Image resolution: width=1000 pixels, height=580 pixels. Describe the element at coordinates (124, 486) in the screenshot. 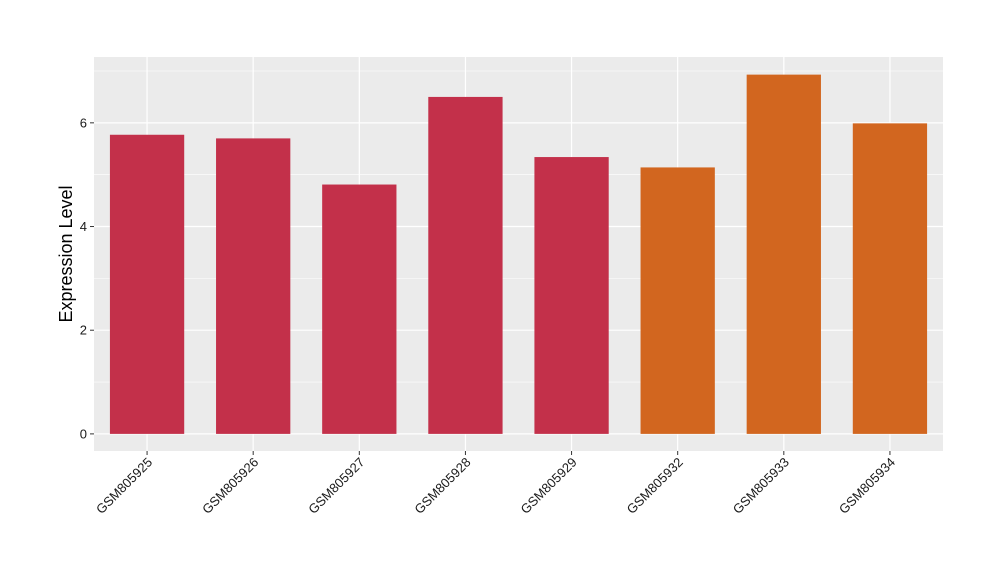

I see `x-tick-label: GSM805925` at that location.